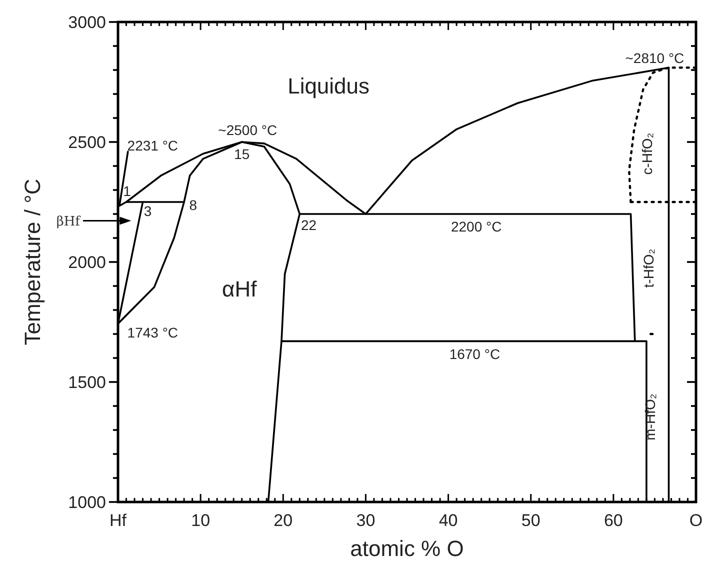  I want to click on annotation: 8, so click(193, 204).